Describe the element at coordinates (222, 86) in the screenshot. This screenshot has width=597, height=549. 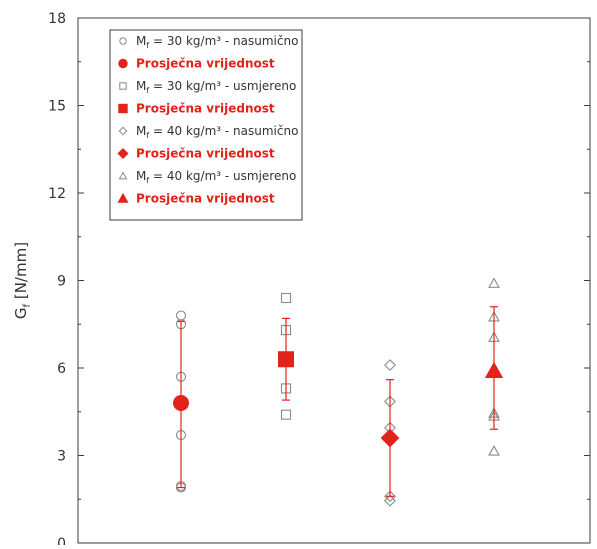
I see `legend-label-post: = 30 kg/m³ - usmjereno` at that location.